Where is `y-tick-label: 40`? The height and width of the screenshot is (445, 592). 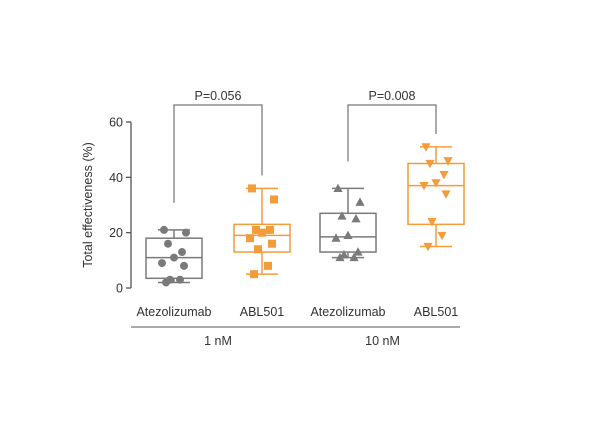
y-tick-label: 40 is located at coordinates (116, 178).